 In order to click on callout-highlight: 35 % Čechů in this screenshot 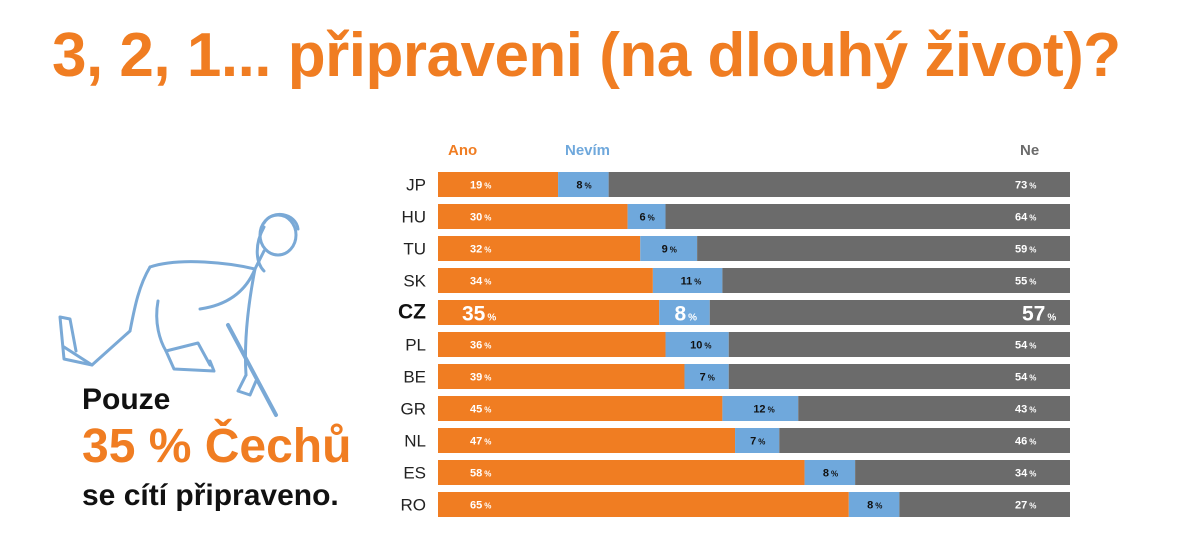, I will do `click(217, 446)`.